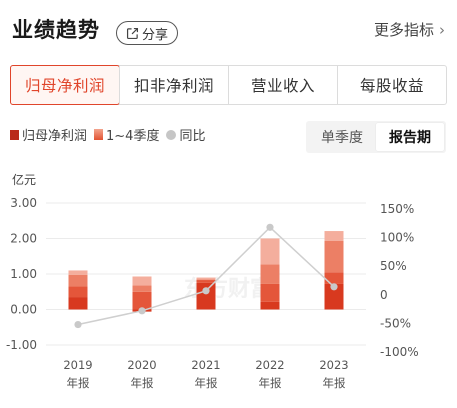 This screenshot has height=408, width=457. What do you see at coordinates (393, 266) in the screenshot?
I see `y-tick-label-right: 50%` at bounding box center [393, 266].